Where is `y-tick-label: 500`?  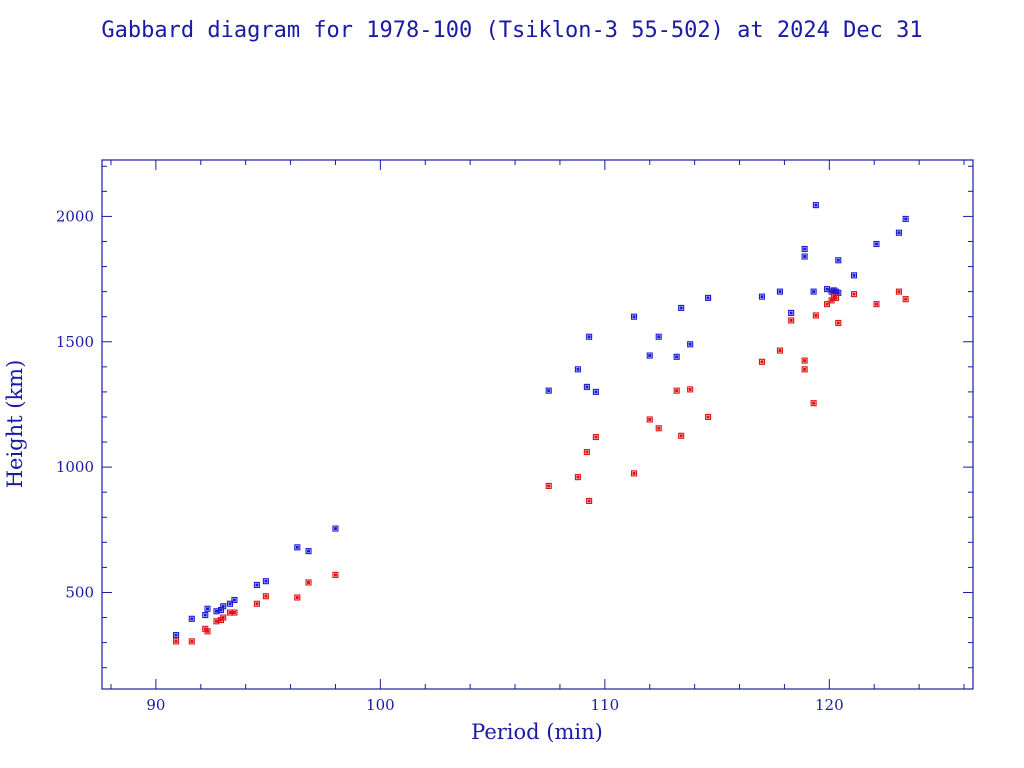
y-tick-label: 500 is located at coordinates (79, 592).